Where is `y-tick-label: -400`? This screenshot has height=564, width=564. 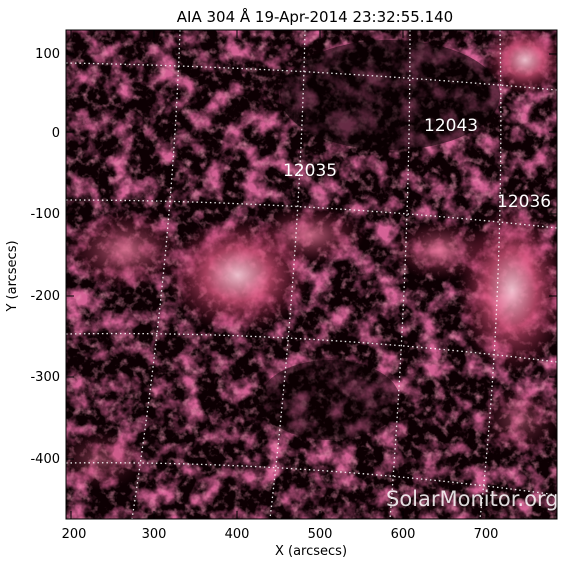
y-tick-label: -400 is located at coordinates (45, 459).